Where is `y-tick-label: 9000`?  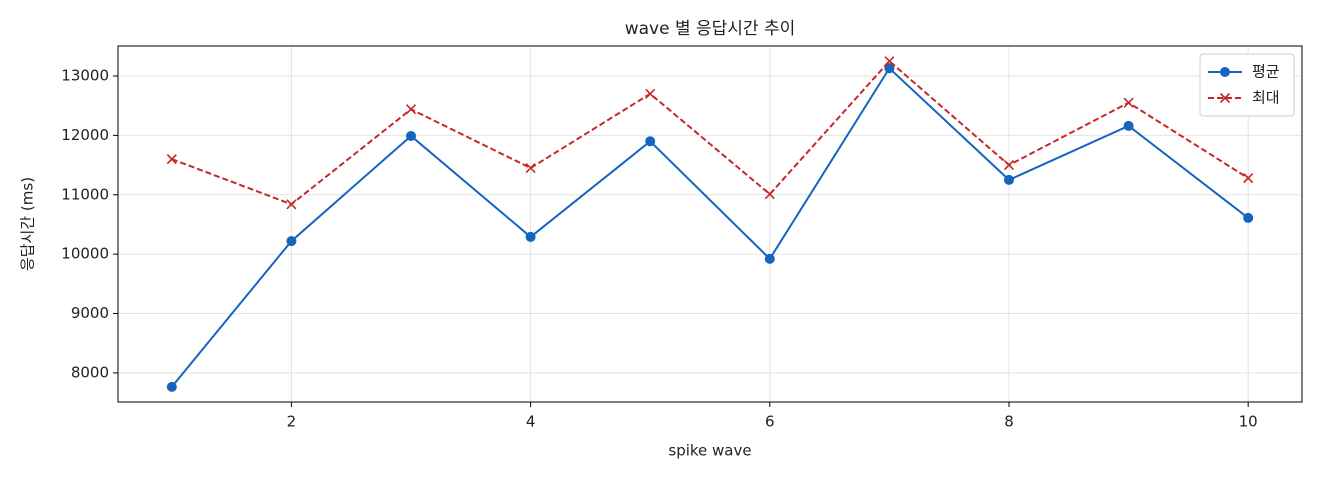 y-tick-label: 9000 is located at coordinates (90, 313).